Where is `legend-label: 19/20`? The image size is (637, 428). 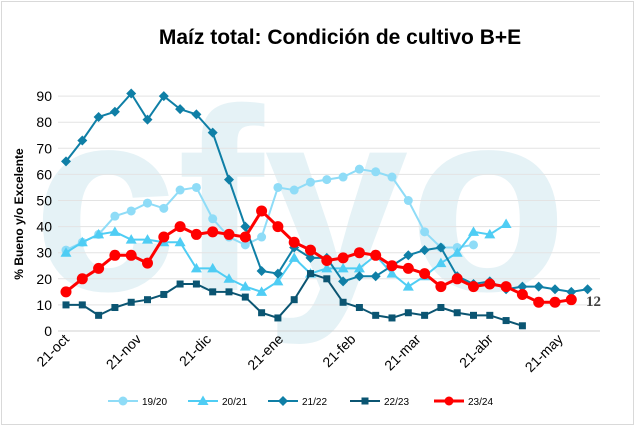 legend-label: 19/20 is located at coordinates (154, 402).